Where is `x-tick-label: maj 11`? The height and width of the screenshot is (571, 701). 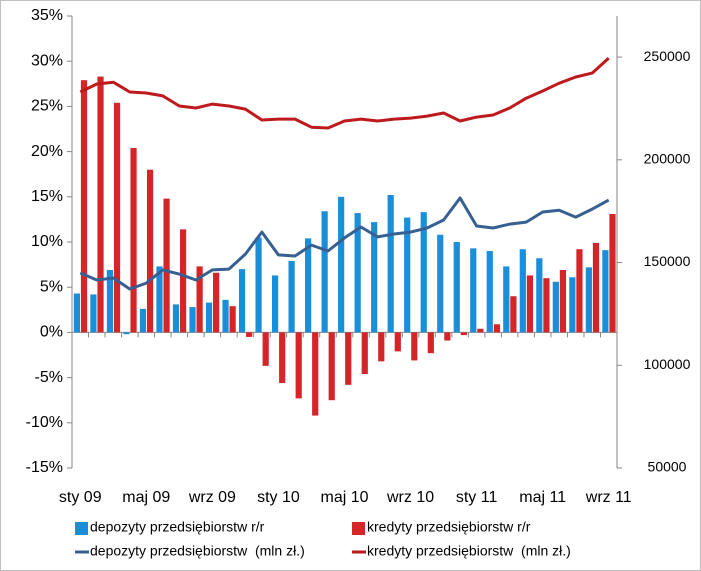 x-tick-label: maj 11 is located at coordinates (542, 497).